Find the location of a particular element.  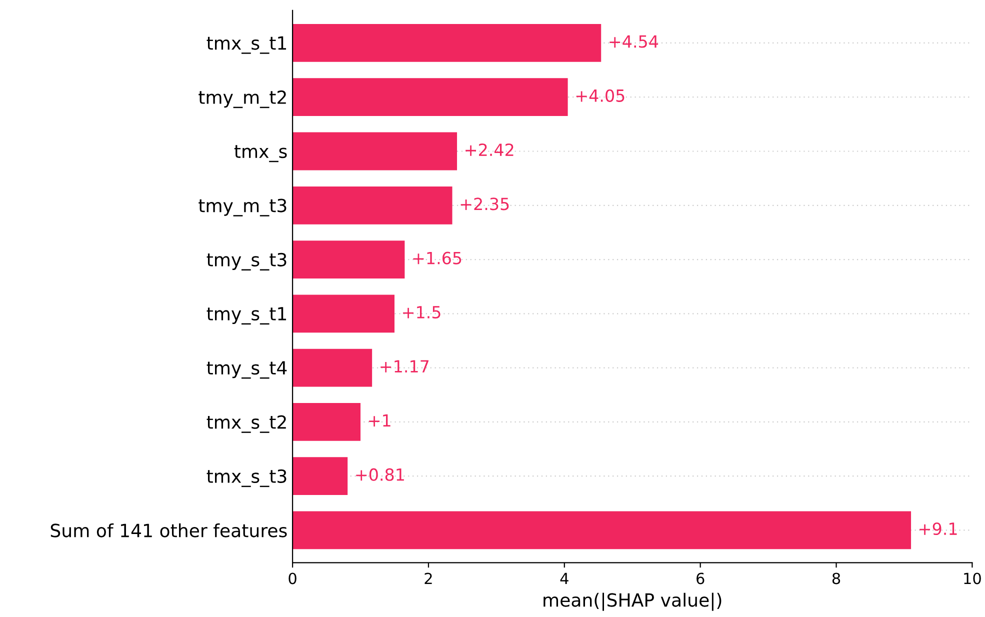

y-tick-label: tmx_s_t1 is located at coordinates (246, 45).